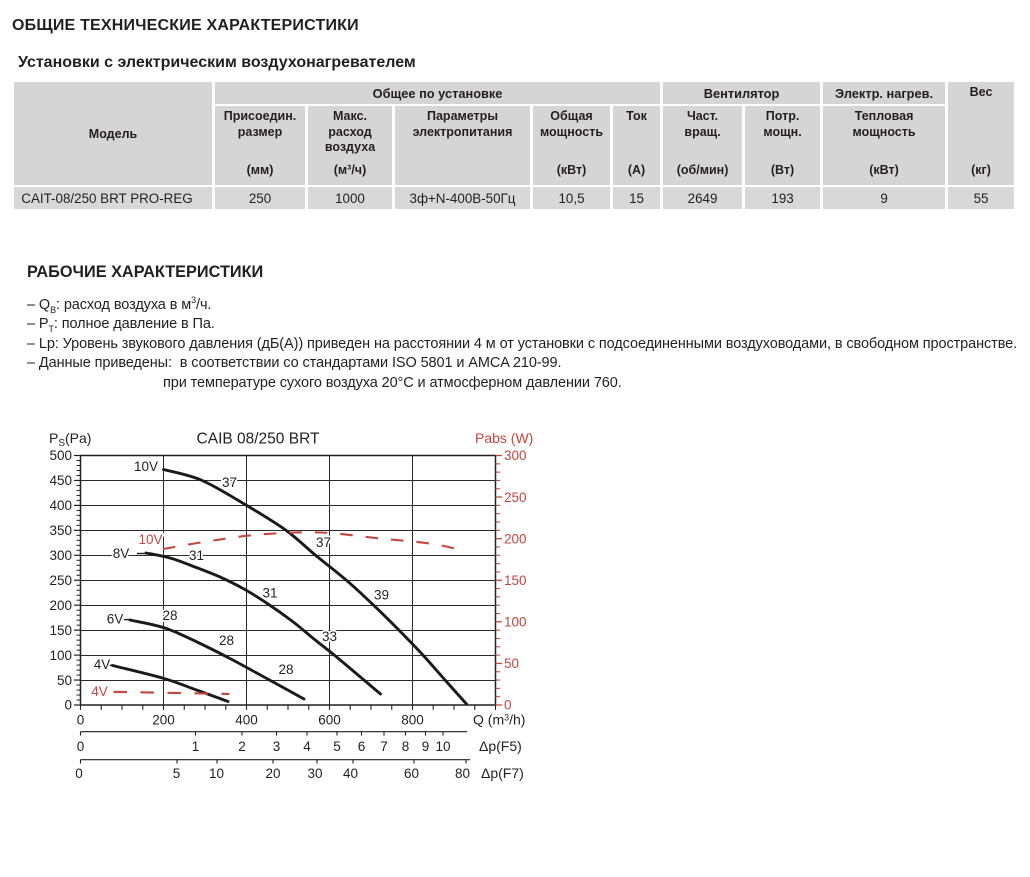 Image resolution: width=1030 pixels, height=877 pixels. What do you see at coordinates (60, 530) in the screenshot?
I see `svg-text: 350` at bounding box center [60, 530].